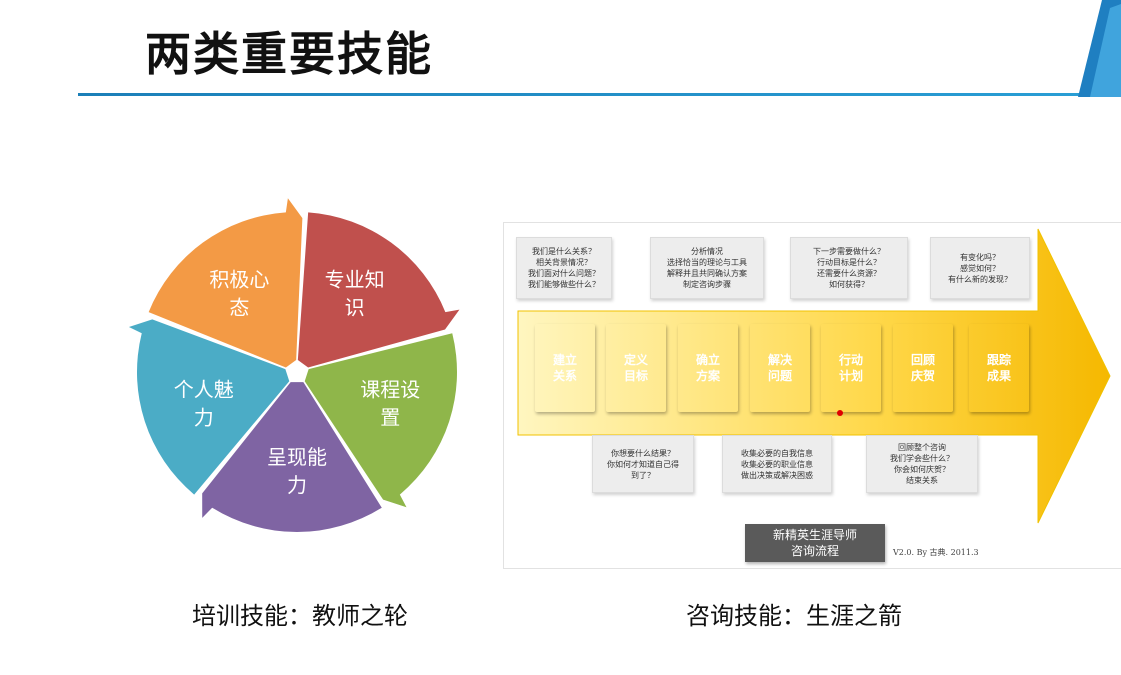  I want to click on segment-presentation-ability-label-2: 力, so click(297, 485).